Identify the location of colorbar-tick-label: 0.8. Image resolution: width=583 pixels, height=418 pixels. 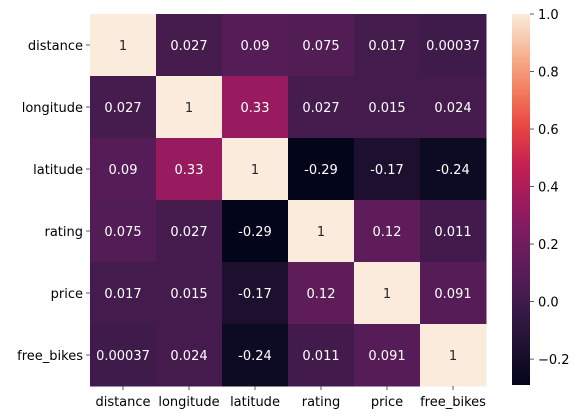
(548, 73).